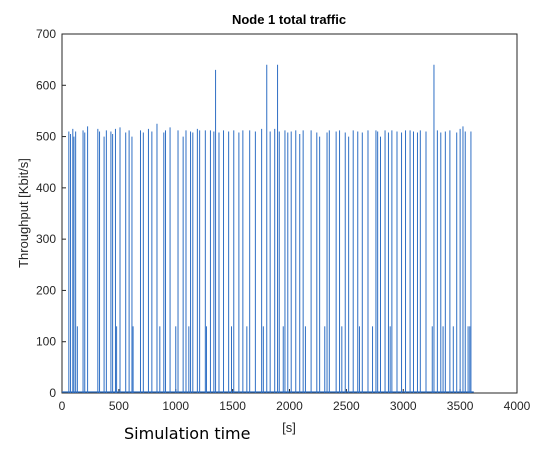  Describe the element at coordinates (232, 406) in the screenshot. I see `x-tick-label: 1500` at that location.